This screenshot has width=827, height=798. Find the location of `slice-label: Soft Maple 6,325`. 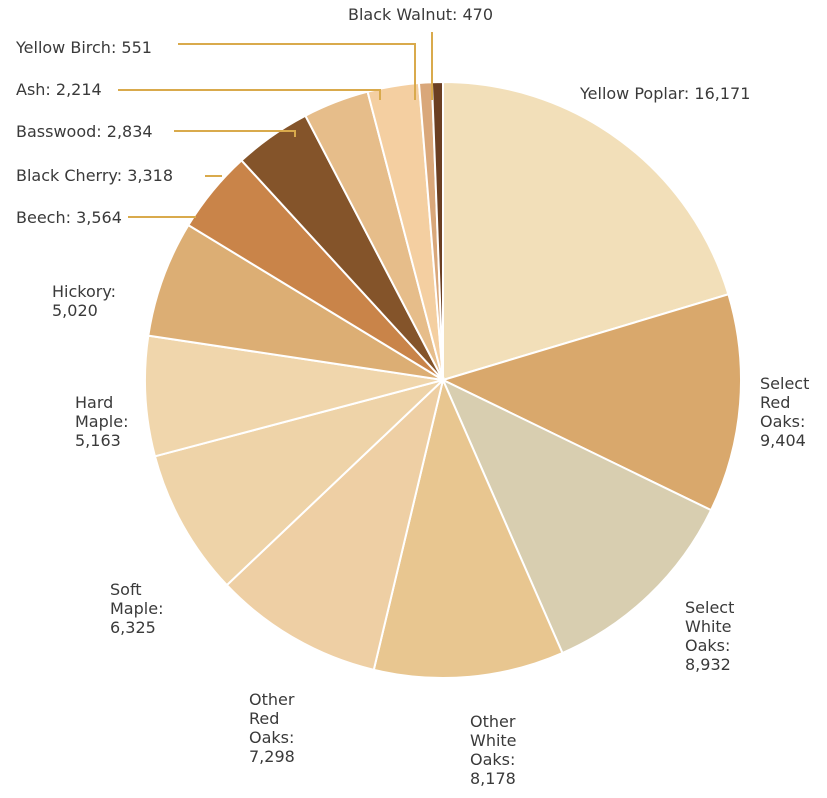

slice-label: Soft Maple 6,325 is located at coordinates (140, 608).